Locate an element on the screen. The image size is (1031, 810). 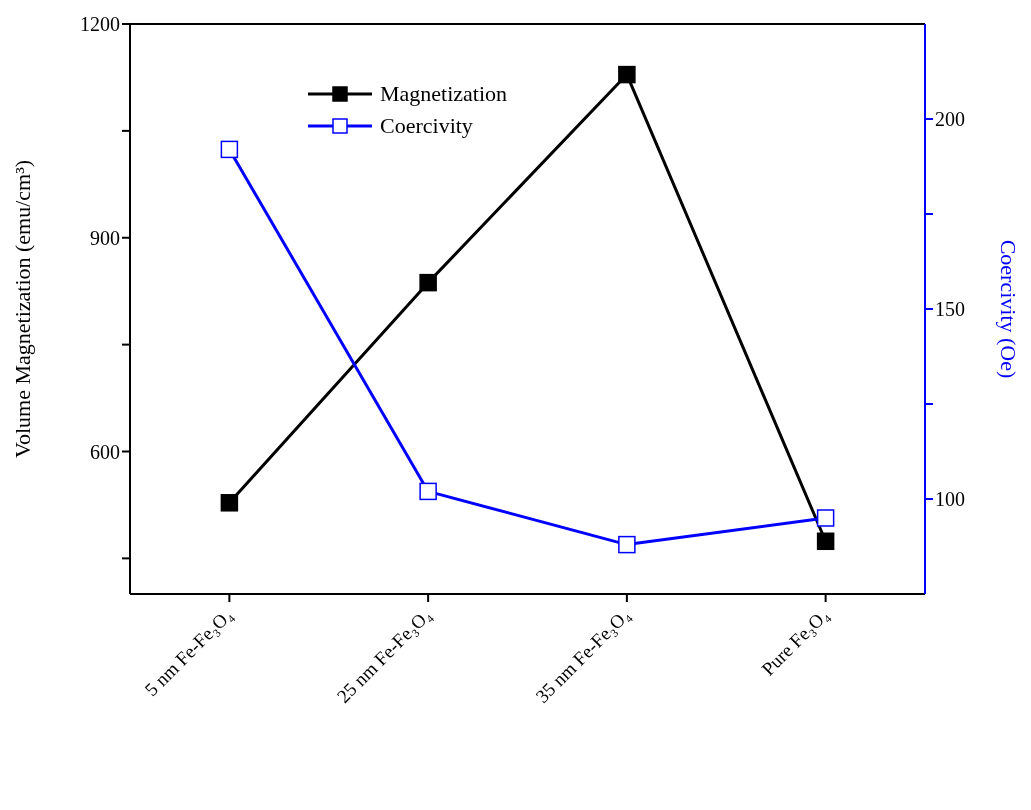
y2-tick-label: 150 is located at coordinates (950, 309).